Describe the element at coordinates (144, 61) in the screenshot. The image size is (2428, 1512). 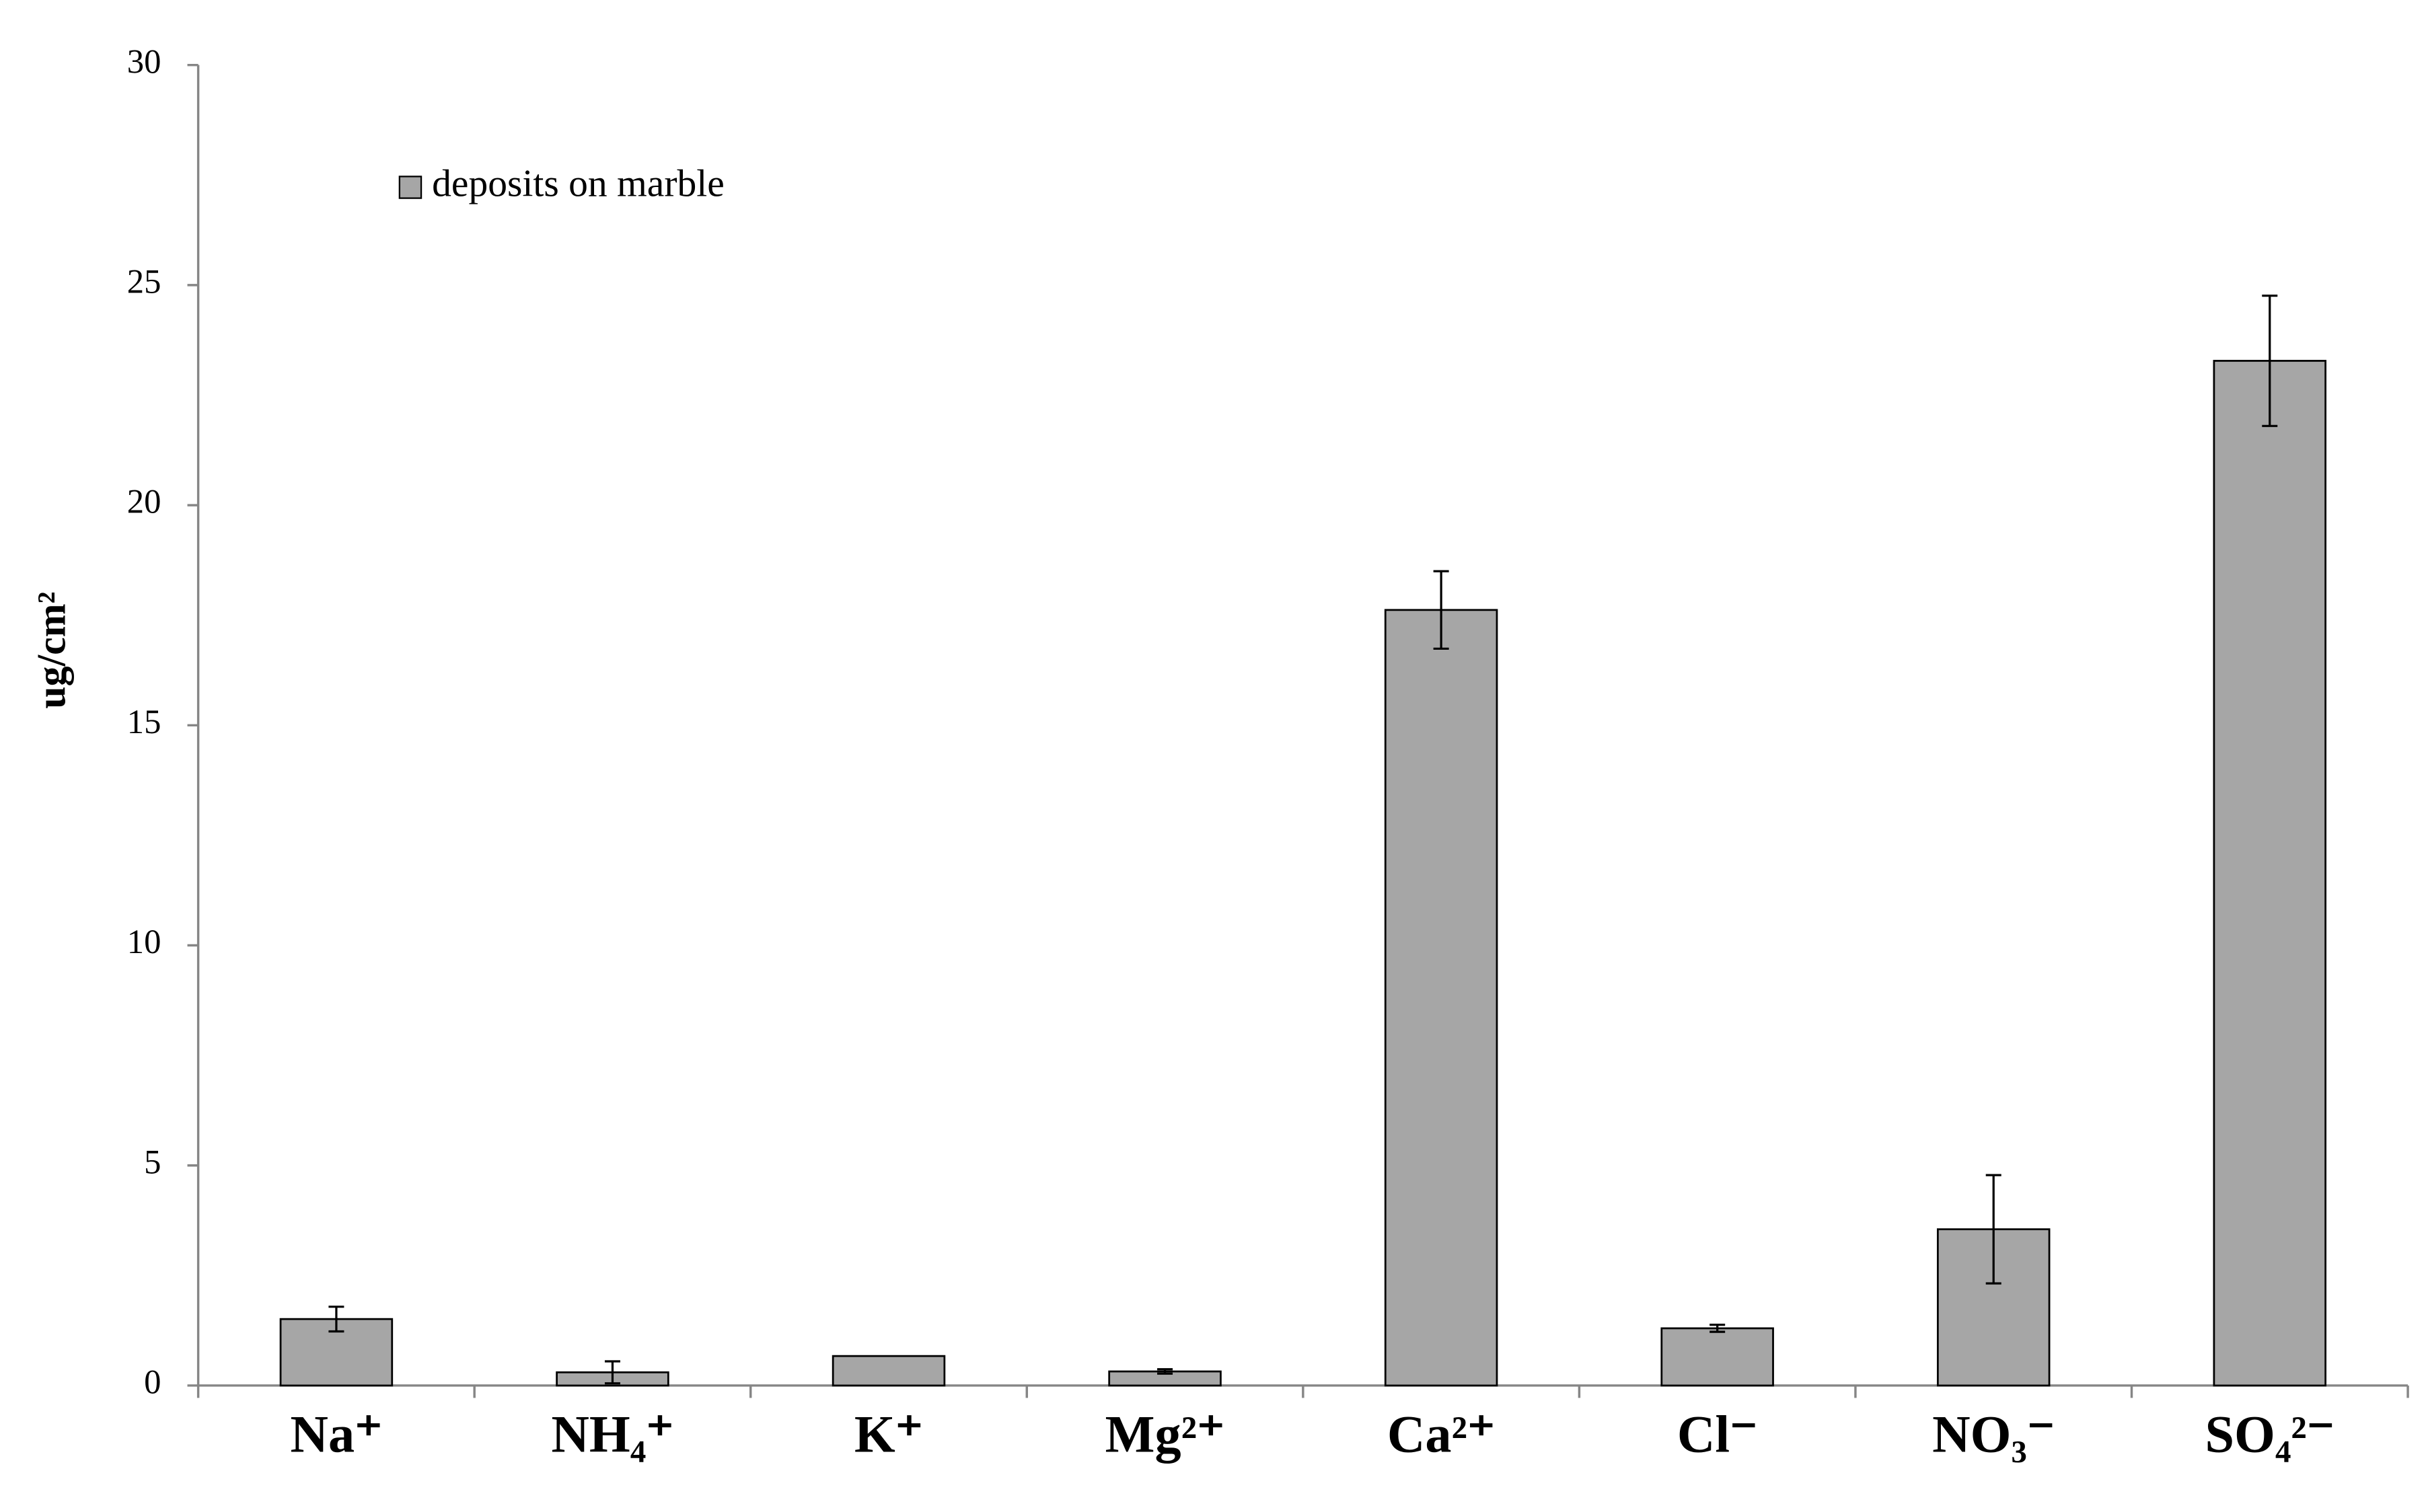
I see `y-tick-label: 30` at that location.